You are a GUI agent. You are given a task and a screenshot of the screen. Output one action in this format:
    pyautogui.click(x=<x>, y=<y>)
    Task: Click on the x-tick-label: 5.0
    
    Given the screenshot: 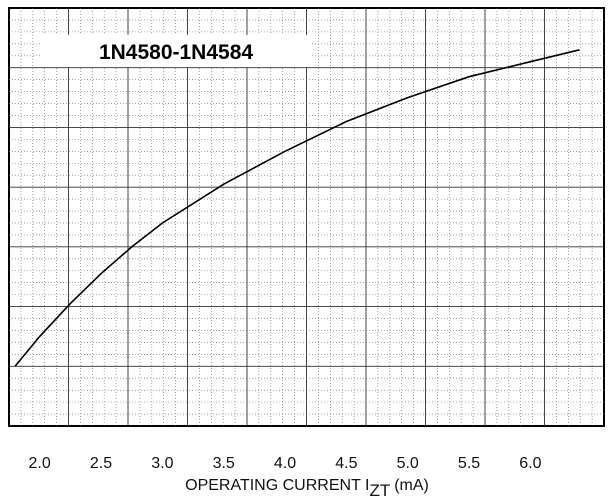 What is the action you would take?
    pyautogui.click(x=408, y=463)
    